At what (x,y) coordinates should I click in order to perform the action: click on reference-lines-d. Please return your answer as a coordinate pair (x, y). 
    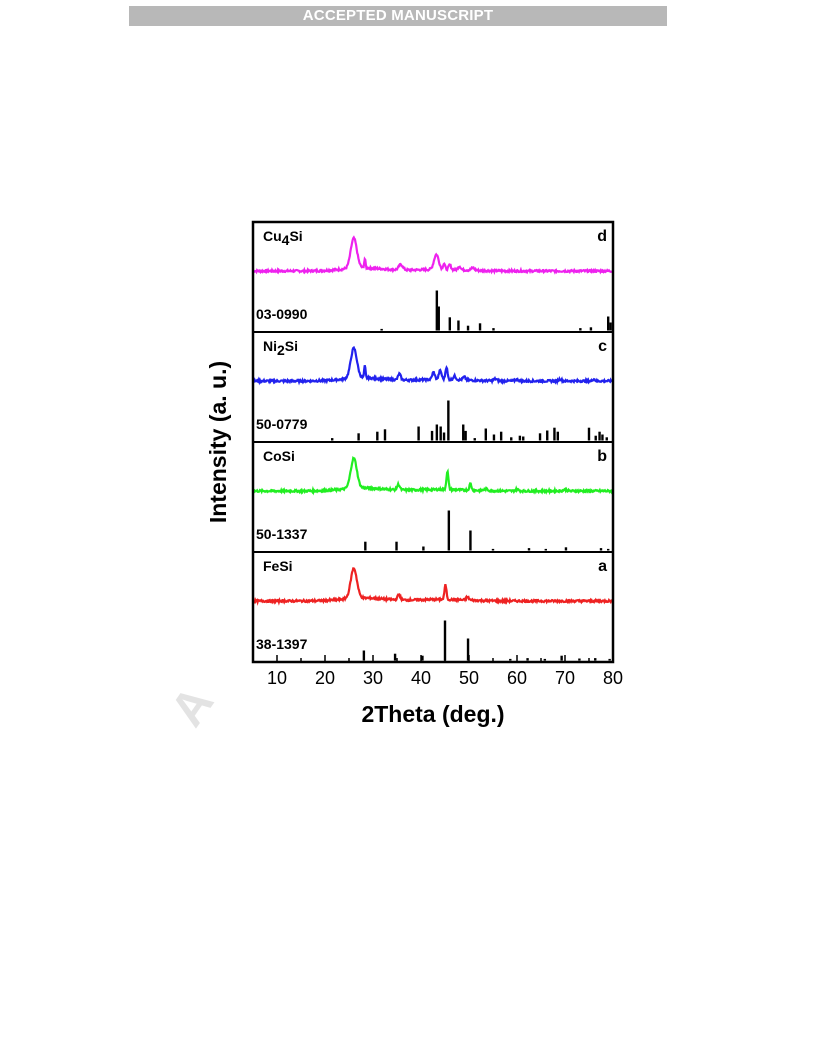
    Looking at the image, I should click on (496, 310).